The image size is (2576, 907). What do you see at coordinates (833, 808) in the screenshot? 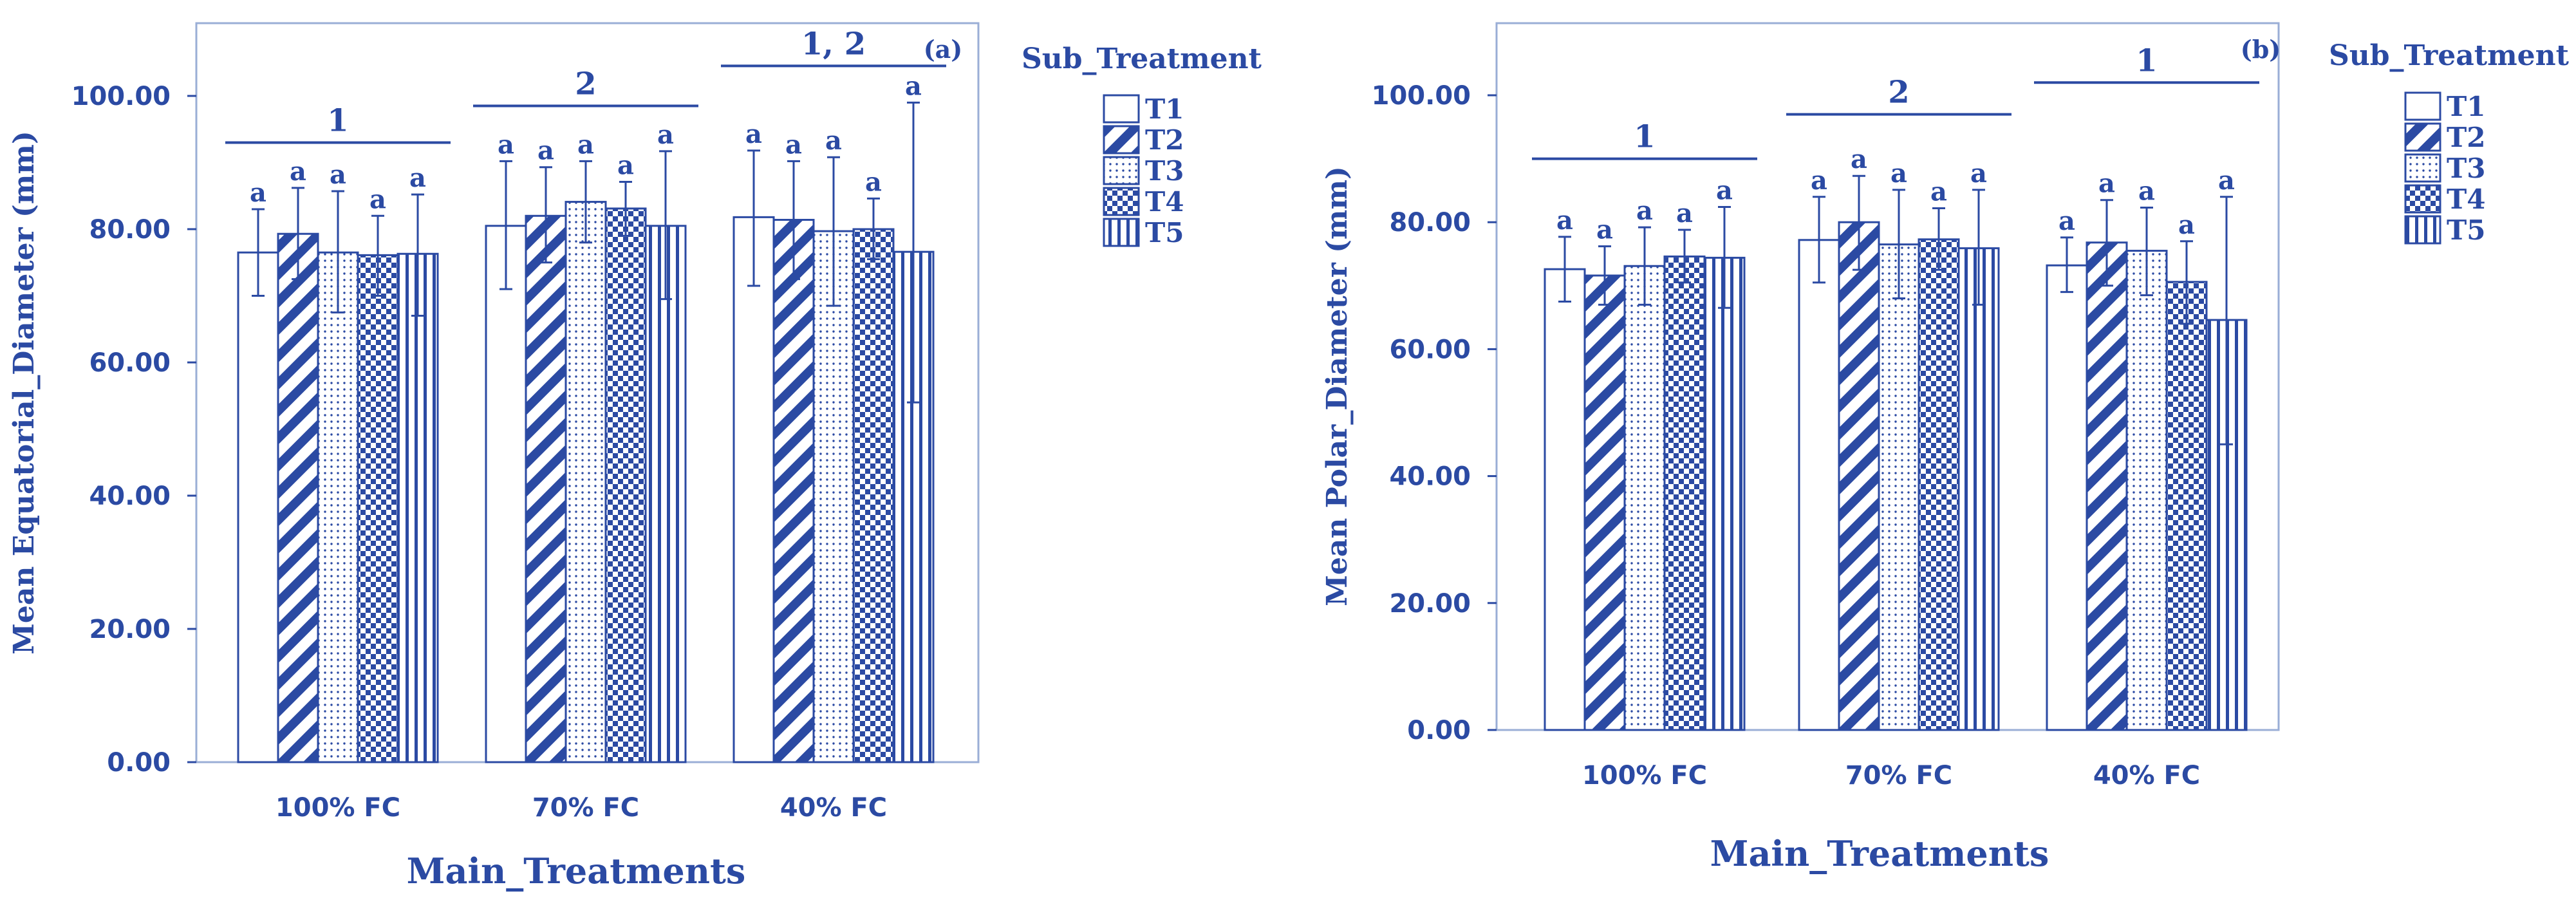
I see `x-tick-label: 40% FC` at bounding box center [833, 808].